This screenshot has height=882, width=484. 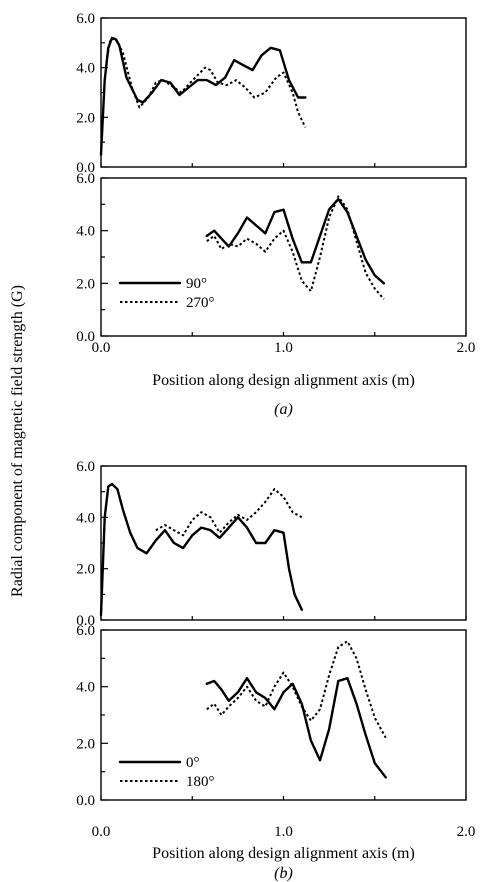 What do you see at coordinates (85, 69) in the screenshot?
I see `y-tick-label-a-top-2: 4.0` at bounding box center [85, 69].